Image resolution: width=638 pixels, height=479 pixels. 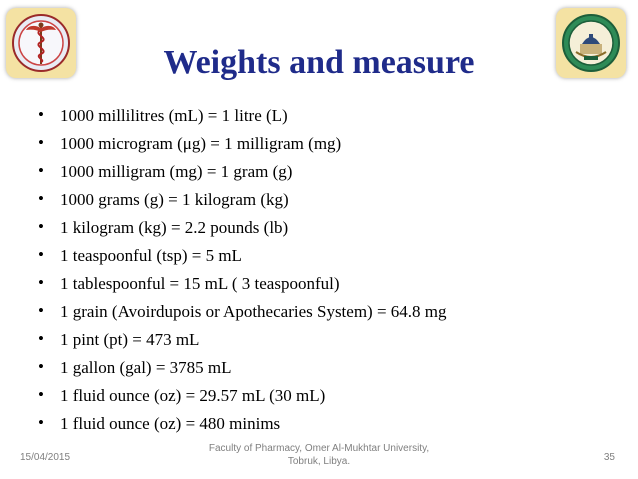 I want to click on list-item: • 1 fluid ounce (oz) = 29.57 mL (30 mL), so click(x=328, y=396).